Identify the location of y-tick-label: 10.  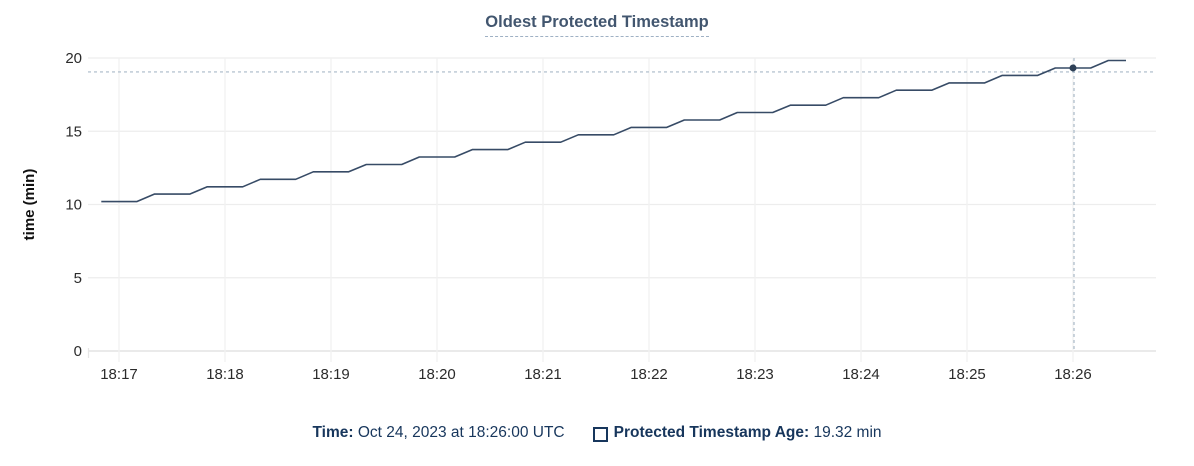
(73, 205).